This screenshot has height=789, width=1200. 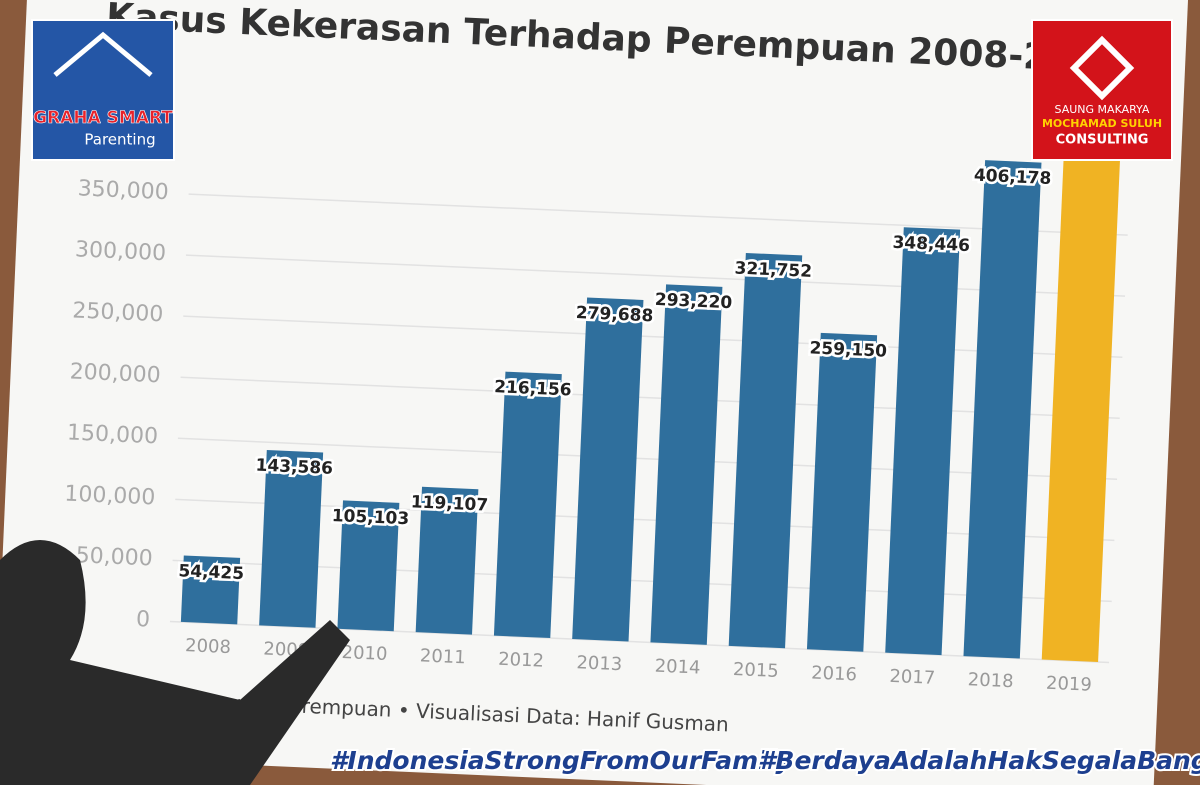 What do you see at coordinates (1102, 123) in the screenshot?
I see `logo-text: MOCHAMAD SULUH` at bounding box center [1102, 123].